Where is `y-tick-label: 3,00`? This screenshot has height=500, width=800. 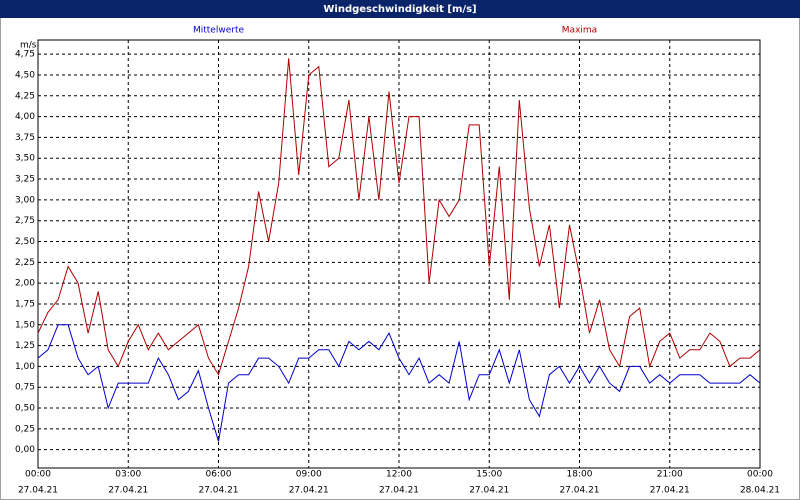
y-tick-label: 3,00 is located at coordinates (25, 200).